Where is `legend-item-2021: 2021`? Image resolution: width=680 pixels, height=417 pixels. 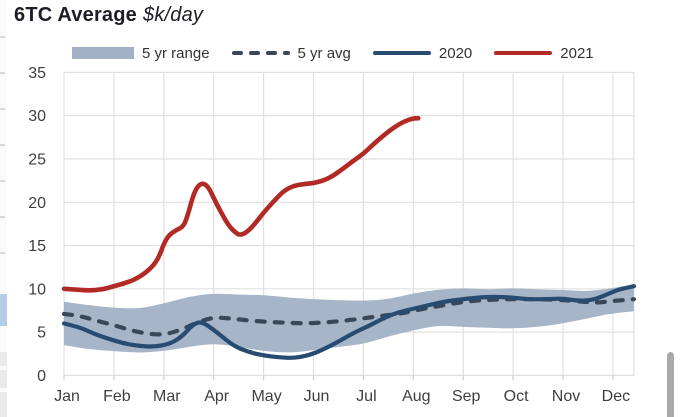
legend-item-2021: 2021 is located at coordinates (544, 53).